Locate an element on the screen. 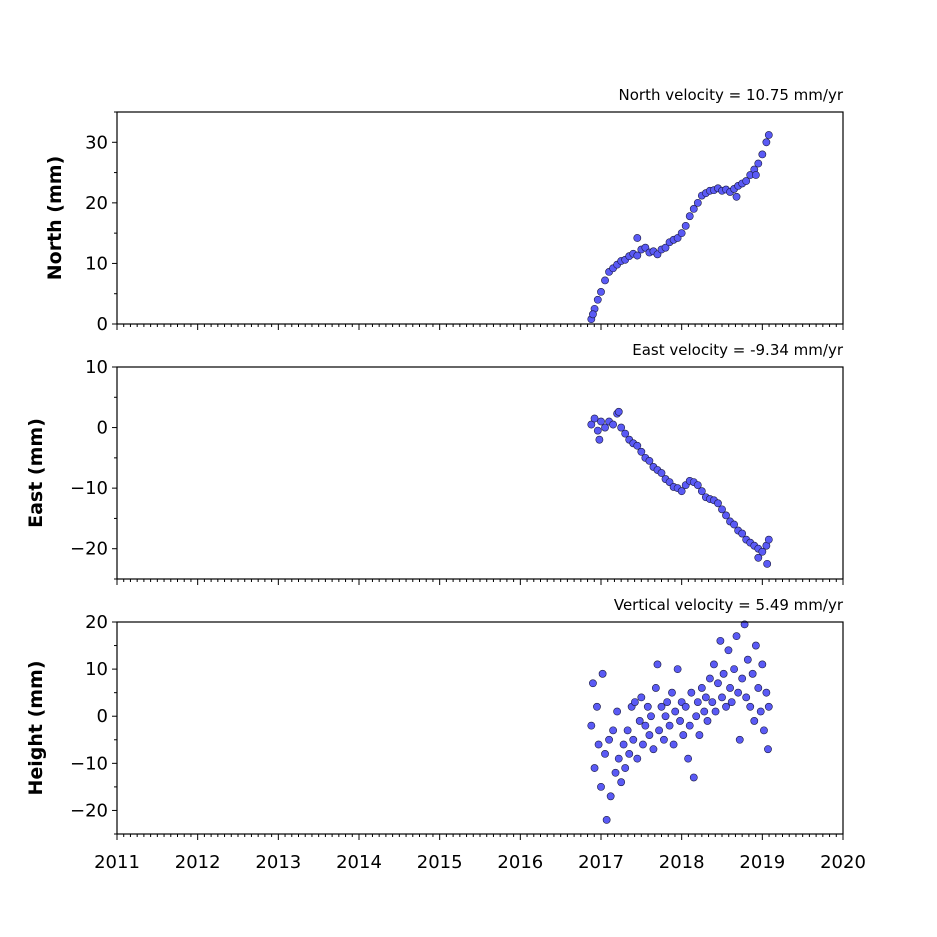 This screenshot has width=937, height=937. vertical-velocity-label: Vertical velocity = 5.49 mm/yr is located at coordinates (729, 605).